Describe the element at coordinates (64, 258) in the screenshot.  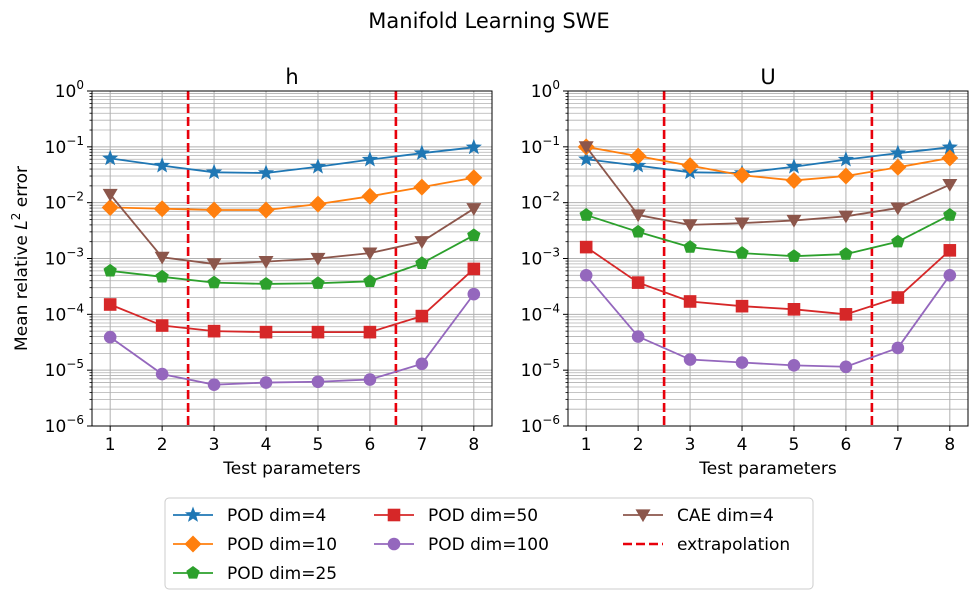
I see `y-tick-label: 10⁻³` at that location.